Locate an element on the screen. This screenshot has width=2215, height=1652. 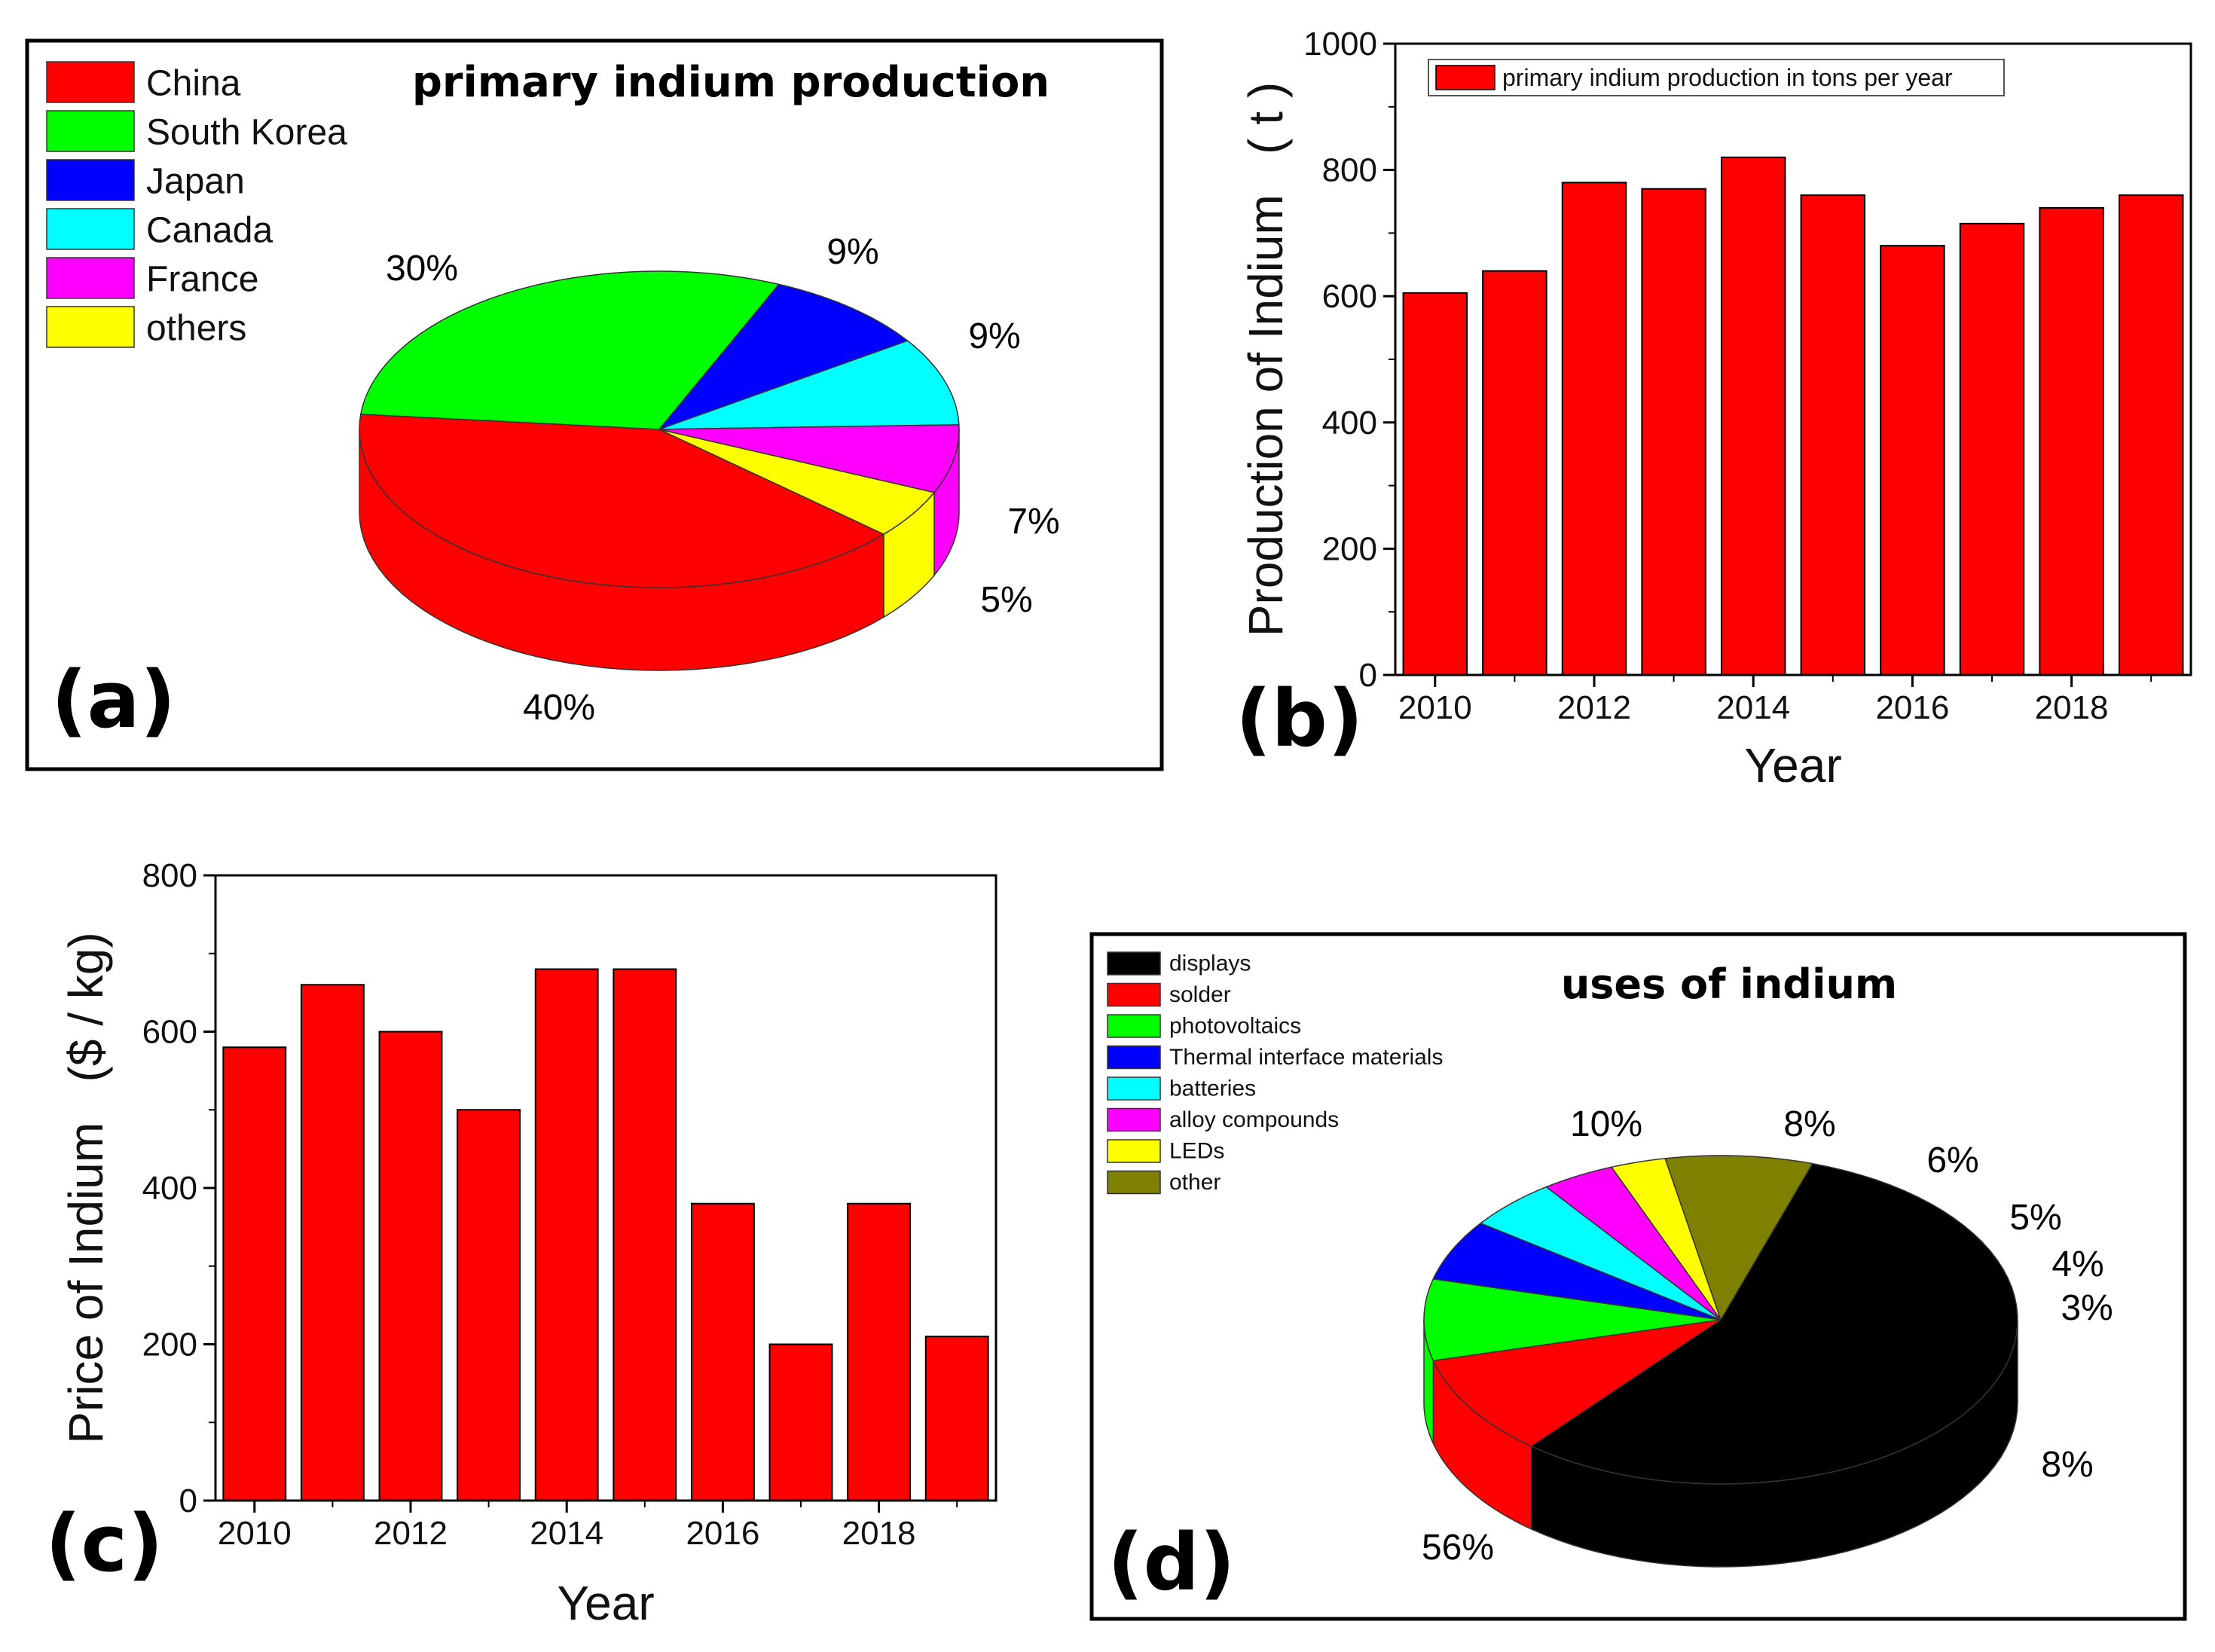
pie-label-leds: 3% is located at coordinates (2087, 1308).